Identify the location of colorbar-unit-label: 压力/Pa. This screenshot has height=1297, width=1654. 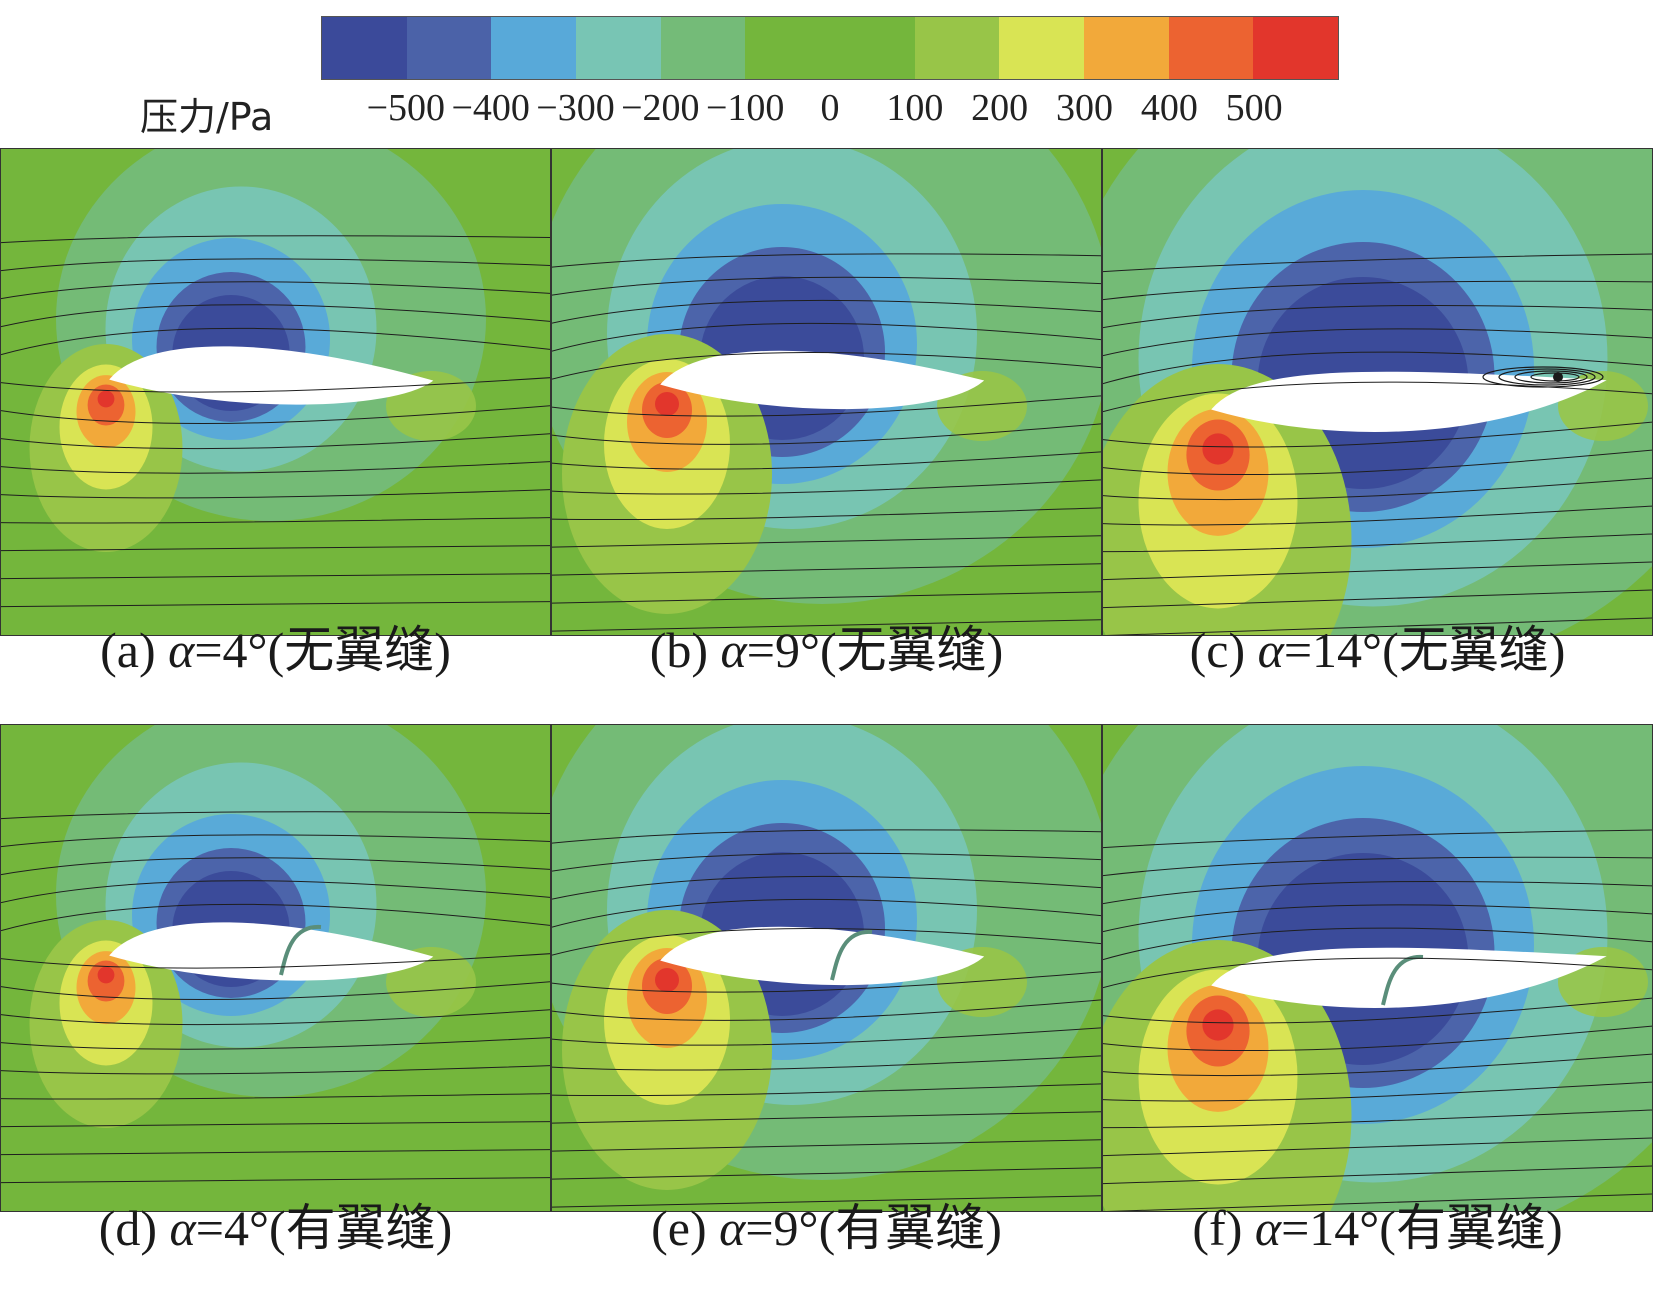
(207, 117).